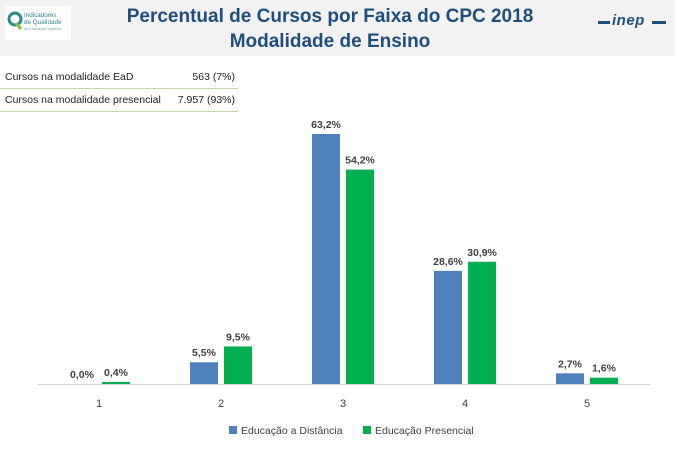 Image resolution: width=675 pixels, height=450 pixels. What do you see at coordinates (221, 404) in the screenshot?
I see `x-tick-label-2: 2` at bounding box center [221, 404].